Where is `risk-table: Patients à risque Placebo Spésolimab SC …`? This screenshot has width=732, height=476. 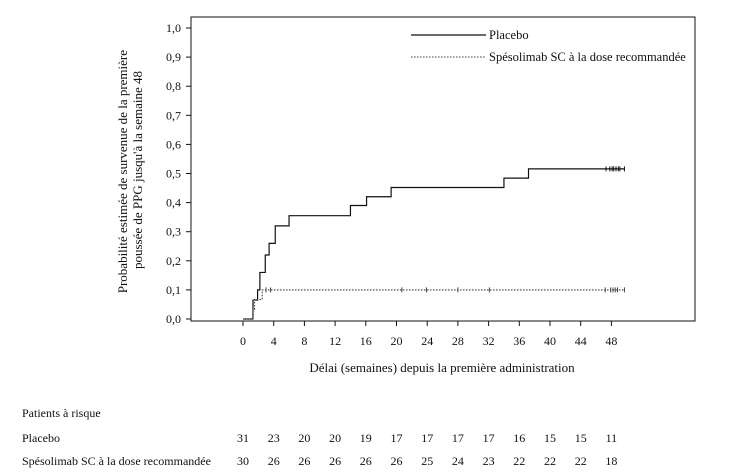 risk-table: Patients à risque Placebo Spésolimab SC … is located at coordinates (319, 437).